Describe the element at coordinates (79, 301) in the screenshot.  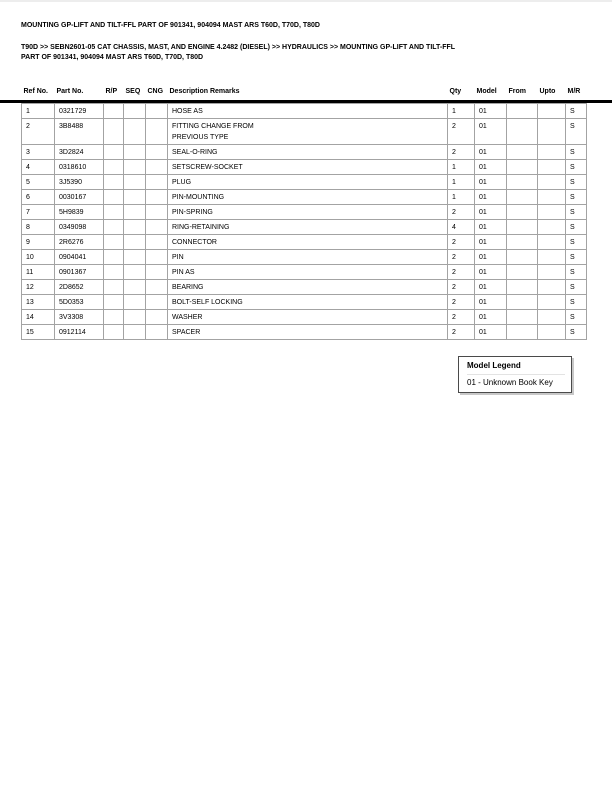
I see `cell-part-no: 5D0353` at that location.